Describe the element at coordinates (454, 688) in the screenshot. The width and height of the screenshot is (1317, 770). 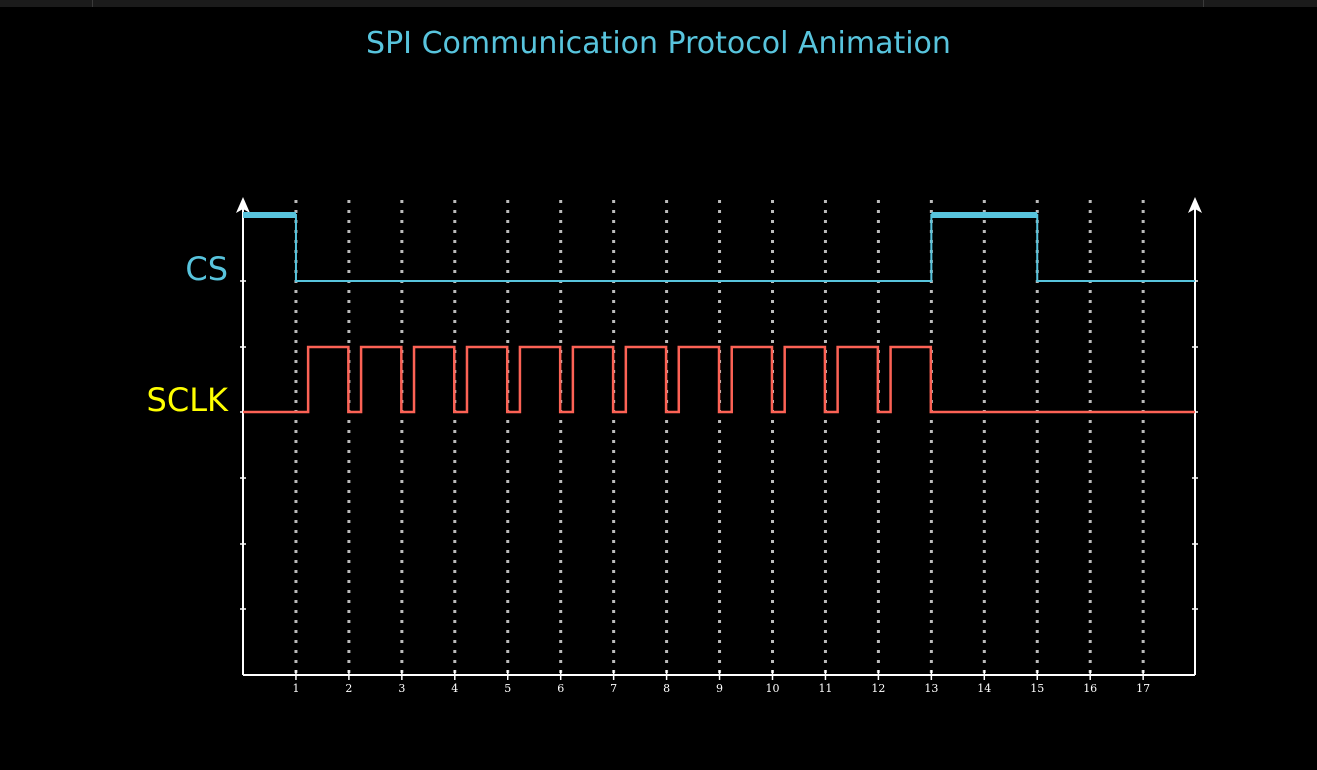
I see `x-tick-label: 4` at that location.